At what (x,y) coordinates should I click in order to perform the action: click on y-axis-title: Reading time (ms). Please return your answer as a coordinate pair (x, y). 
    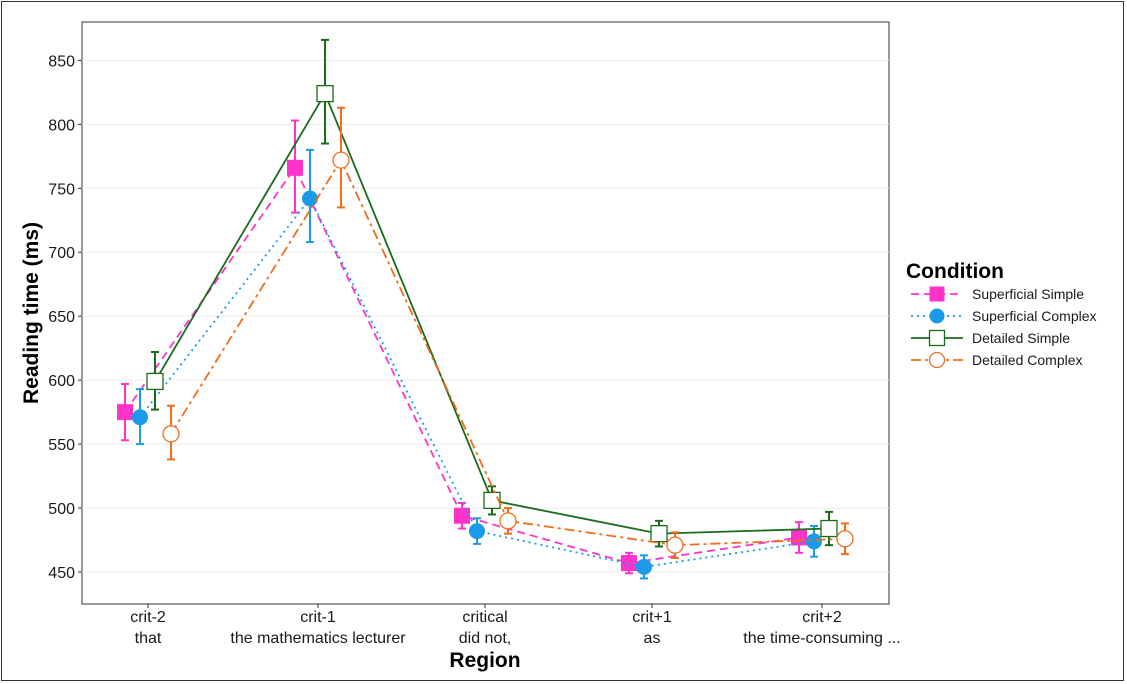
    Looking at the image, I should click on (31, 313).